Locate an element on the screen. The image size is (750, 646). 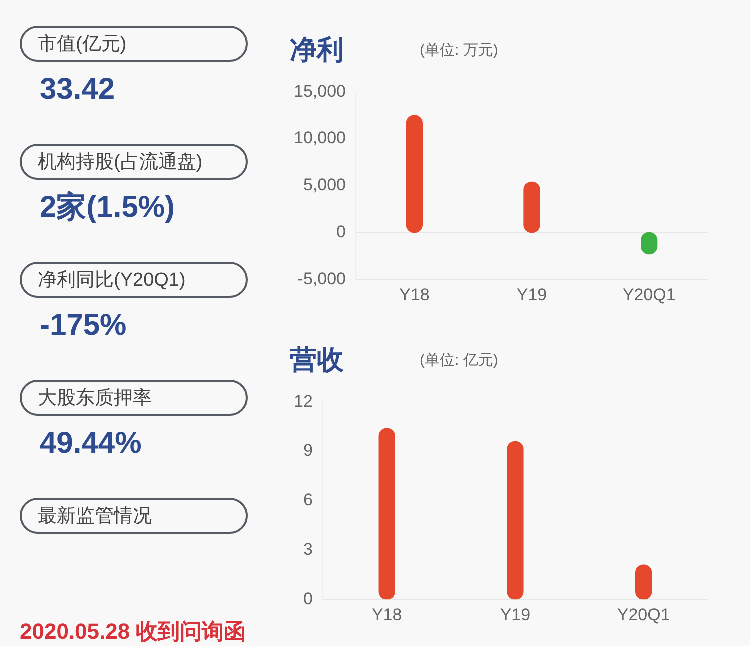
y-tick-label: 12 is located at coordinates (303, 401).